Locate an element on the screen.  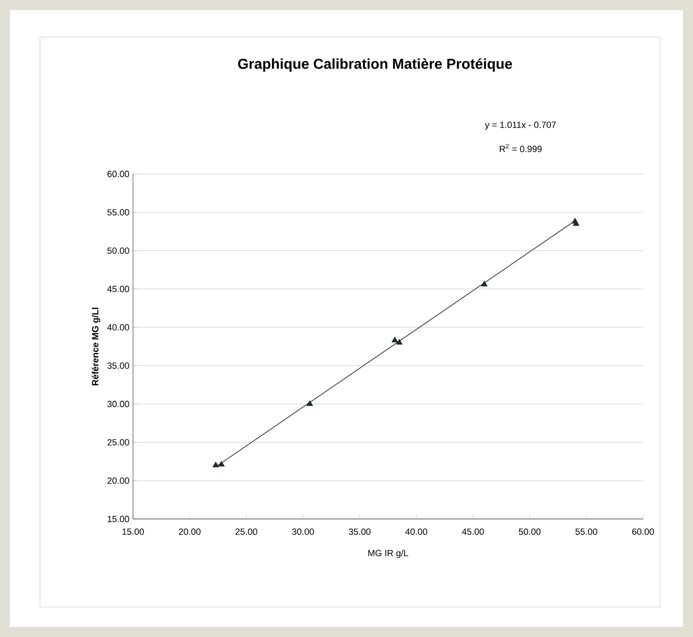
text: y = 1.011x - 0.707 is located at coordinates (520, 126).